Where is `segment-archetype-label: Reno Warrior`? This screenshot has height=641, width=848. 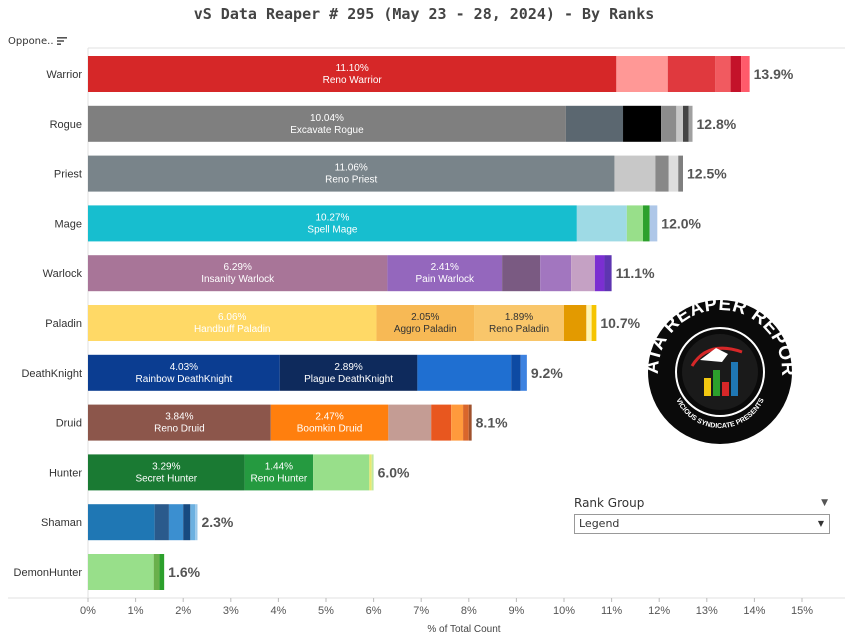 segment-archetype-label: Reno Warrior is located at coordinates (353, 80).